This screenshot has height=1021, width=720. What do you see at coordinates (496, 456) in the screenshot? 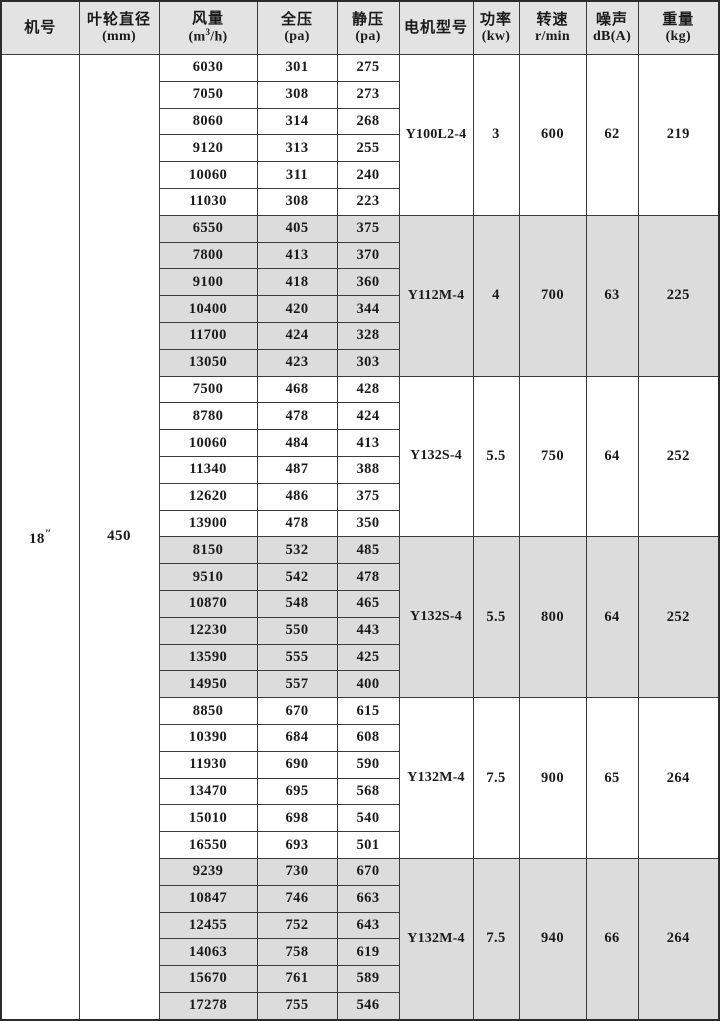
I see `cell-power: 5.5` at bounding box center [496, 456].